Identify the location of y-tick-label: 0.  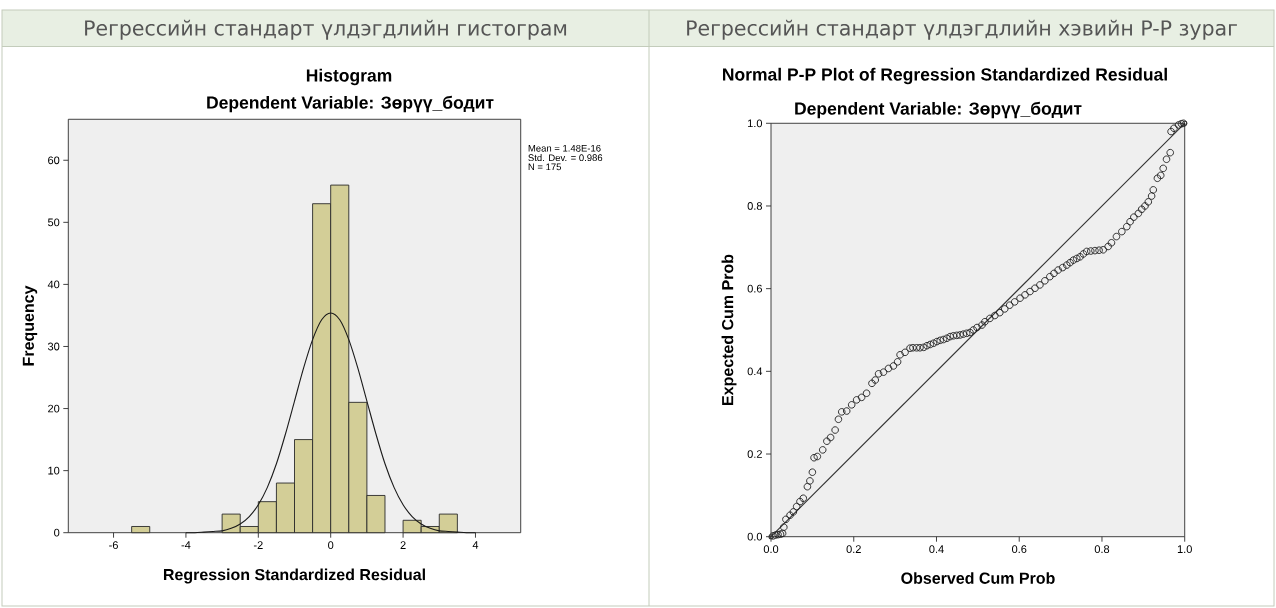
(57, 532).